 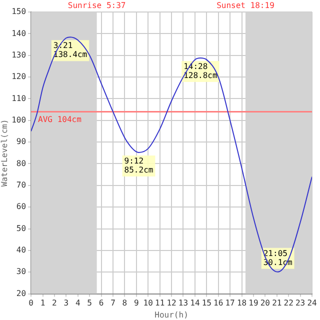 I want to click on x-tick-label: 12, so click(x=171, y=303).